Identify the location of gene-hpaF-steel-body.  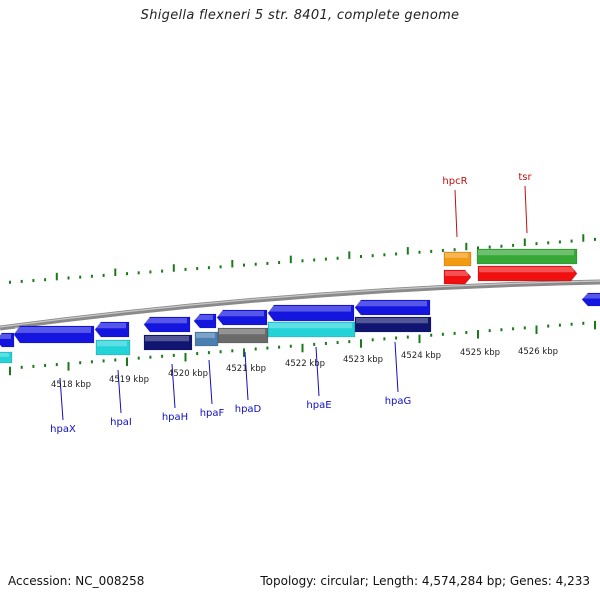
(206, 339).